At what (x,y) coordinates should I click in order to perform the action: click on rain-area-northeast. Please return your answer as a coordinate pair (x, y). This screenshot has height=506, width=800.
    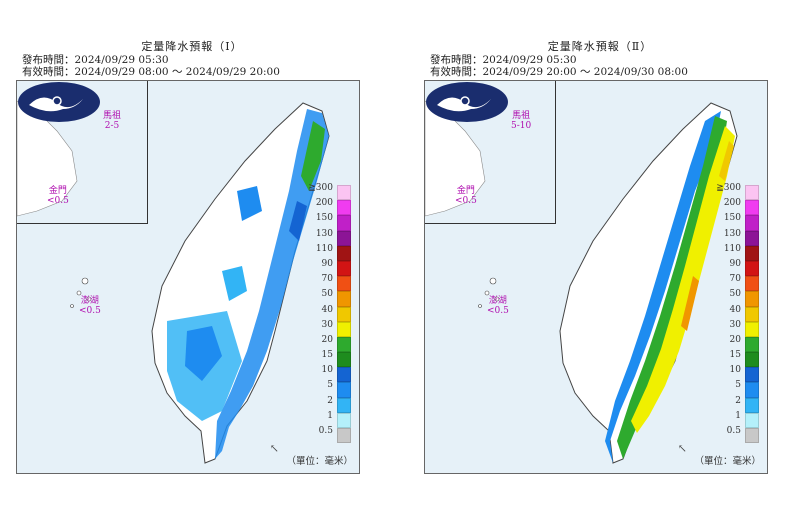
    Looking at the image, I should click on (313, 156).